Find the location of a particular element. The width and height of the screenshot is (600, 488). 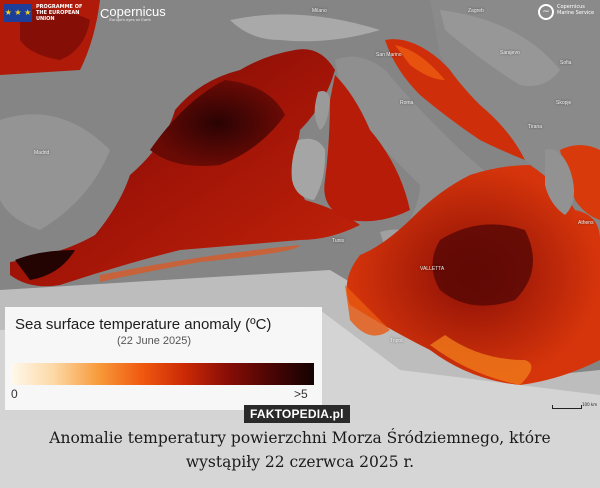

place-label-tripoli: Tripoli is located at coordinates (397, 341).